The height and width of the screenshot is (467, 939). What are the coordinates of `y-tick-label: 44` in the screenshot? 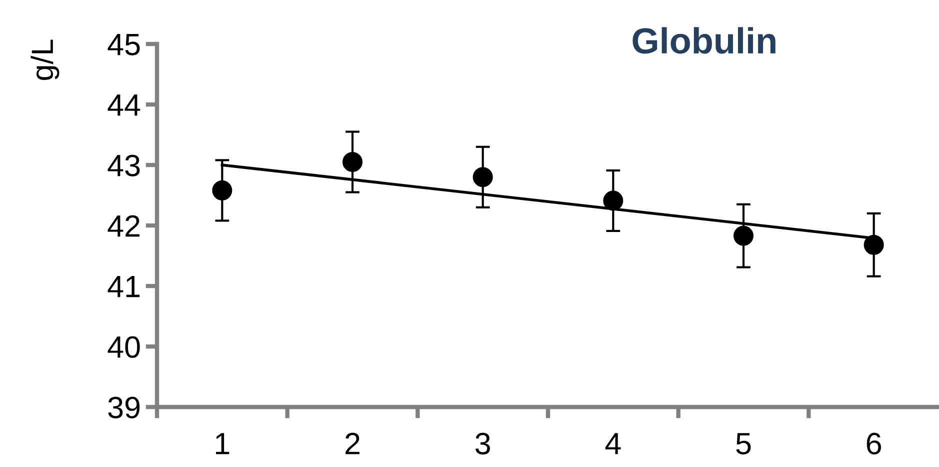 It's located at (124, 105).